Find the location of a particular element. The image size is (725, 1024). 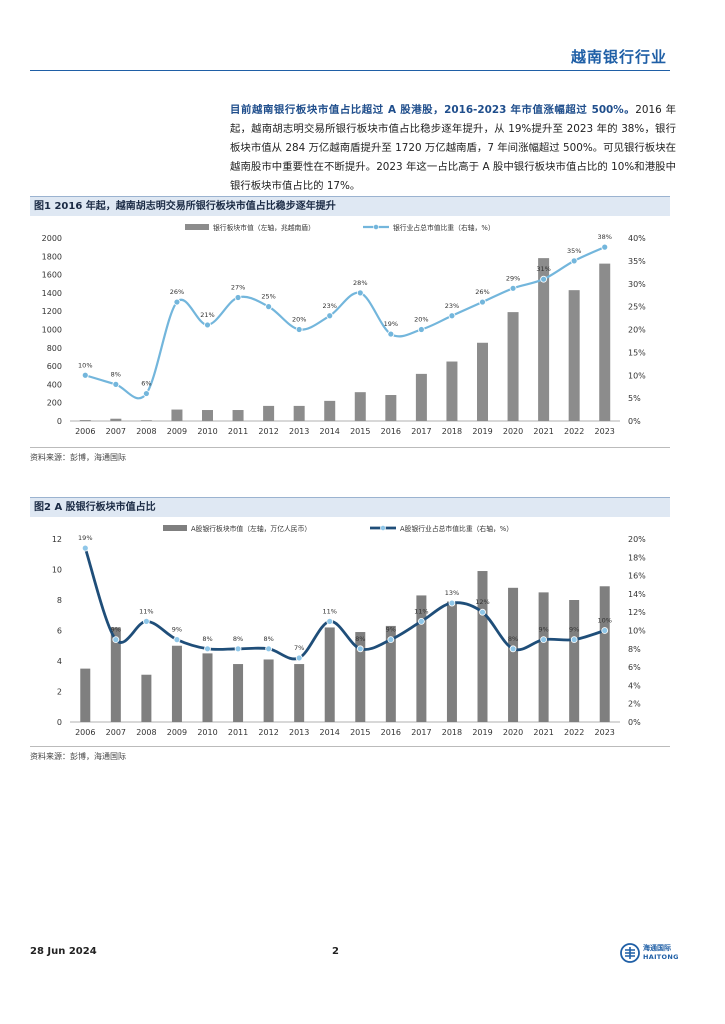

fig2-legend-line-label: A股银行业占总市值比重（右轴，%） is located at coordinates (456, 528).